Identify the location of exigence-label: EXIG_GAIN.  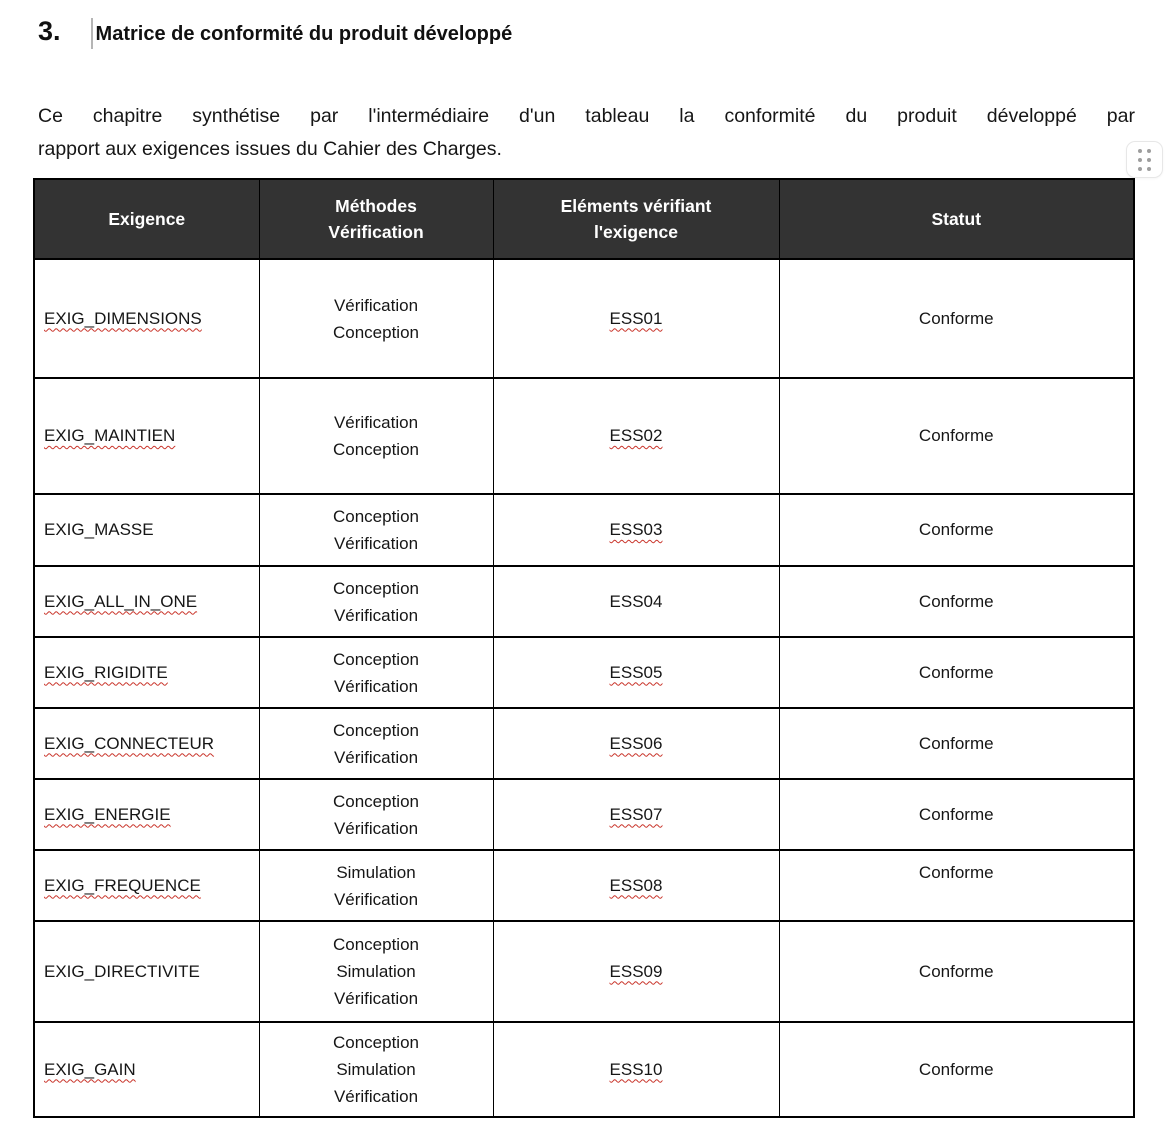
(90, 1069).